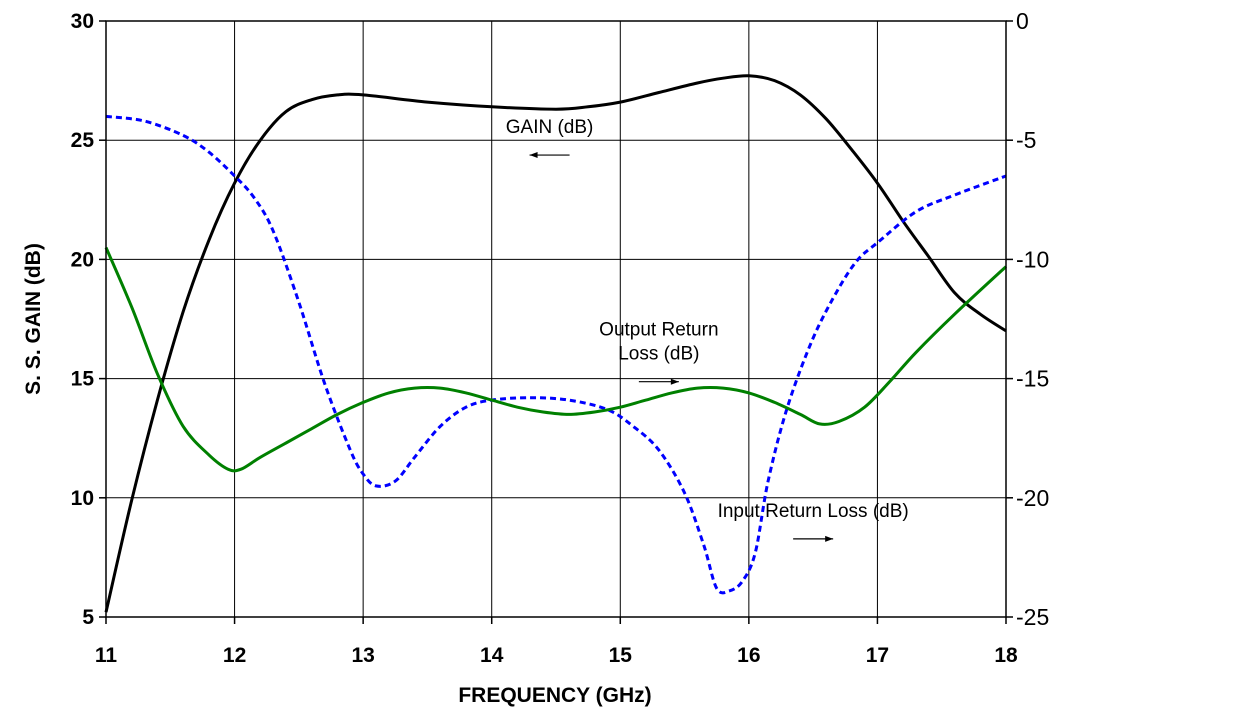 This screenshot has width=1252, height=716. What do you see at coordinates (1032, 617) in the screenshot?
I see `y2-tick-label: -25` at bounding box center [1032, 617].